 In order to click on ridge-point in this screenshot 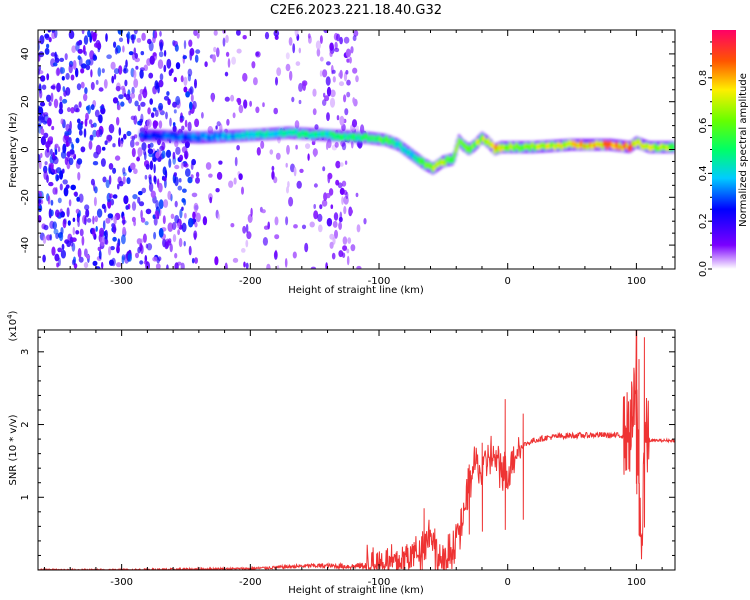, I will do `click(493, 145)`.